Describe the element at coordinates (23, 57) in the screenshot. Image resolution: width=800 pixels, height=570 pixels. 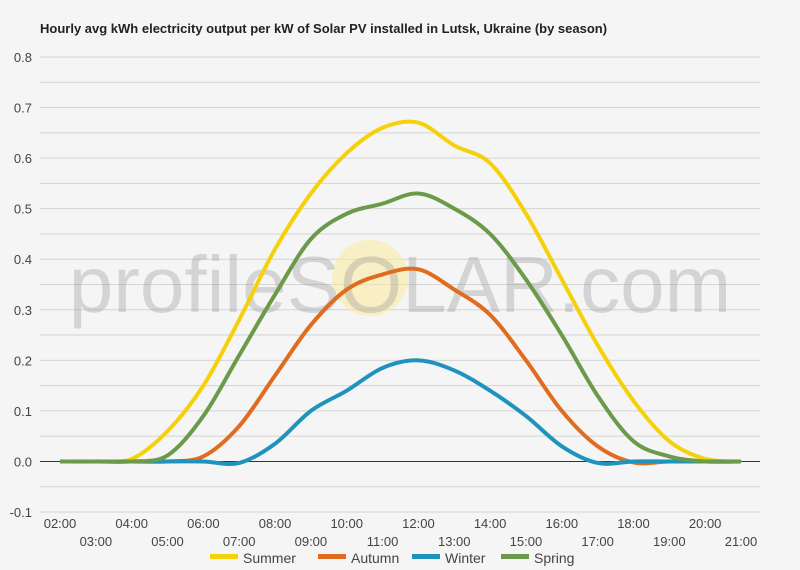
I see `y-tick-label: 0.8` at that location.